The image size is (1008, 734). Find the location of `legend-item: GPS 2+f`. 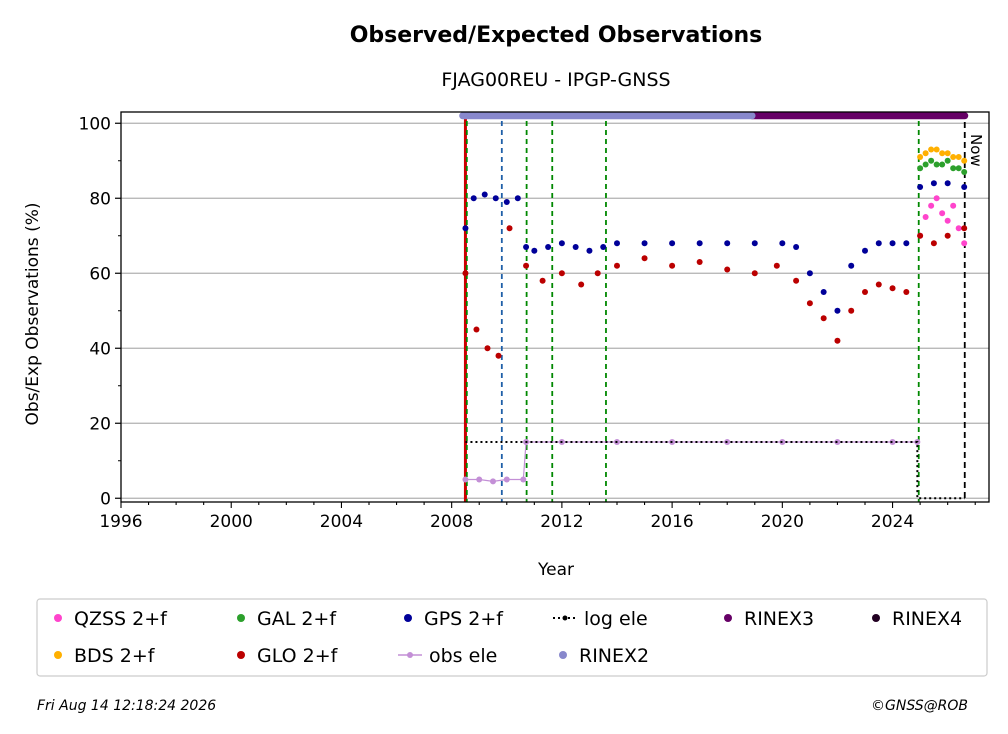

legend-item: GPS 2+f is located at coordinates (454, 619).